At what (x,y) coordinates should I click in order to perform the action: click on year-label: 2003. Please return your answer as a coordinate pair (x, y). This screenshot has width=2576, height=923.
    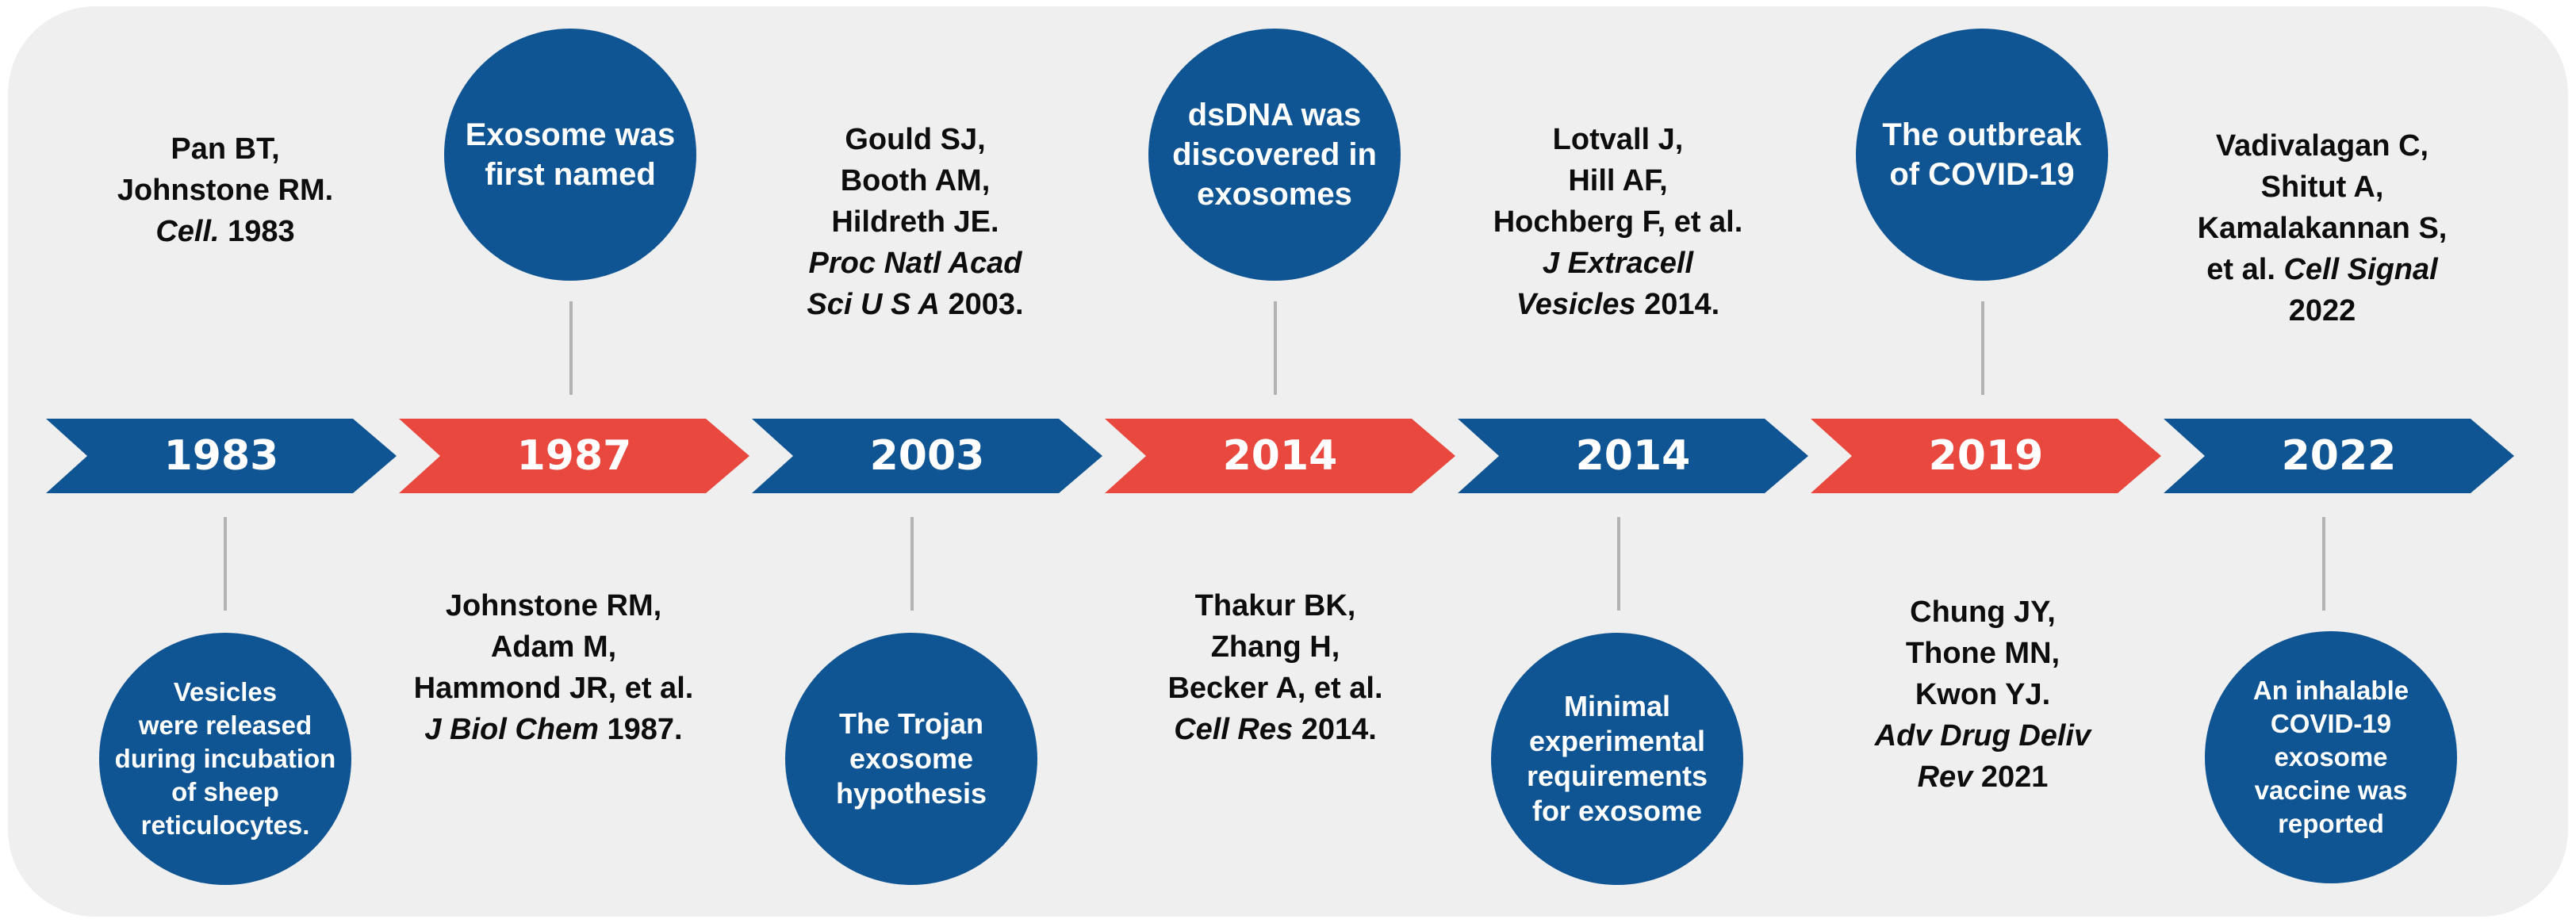
    Looking at the image, I should click on (928, 456).